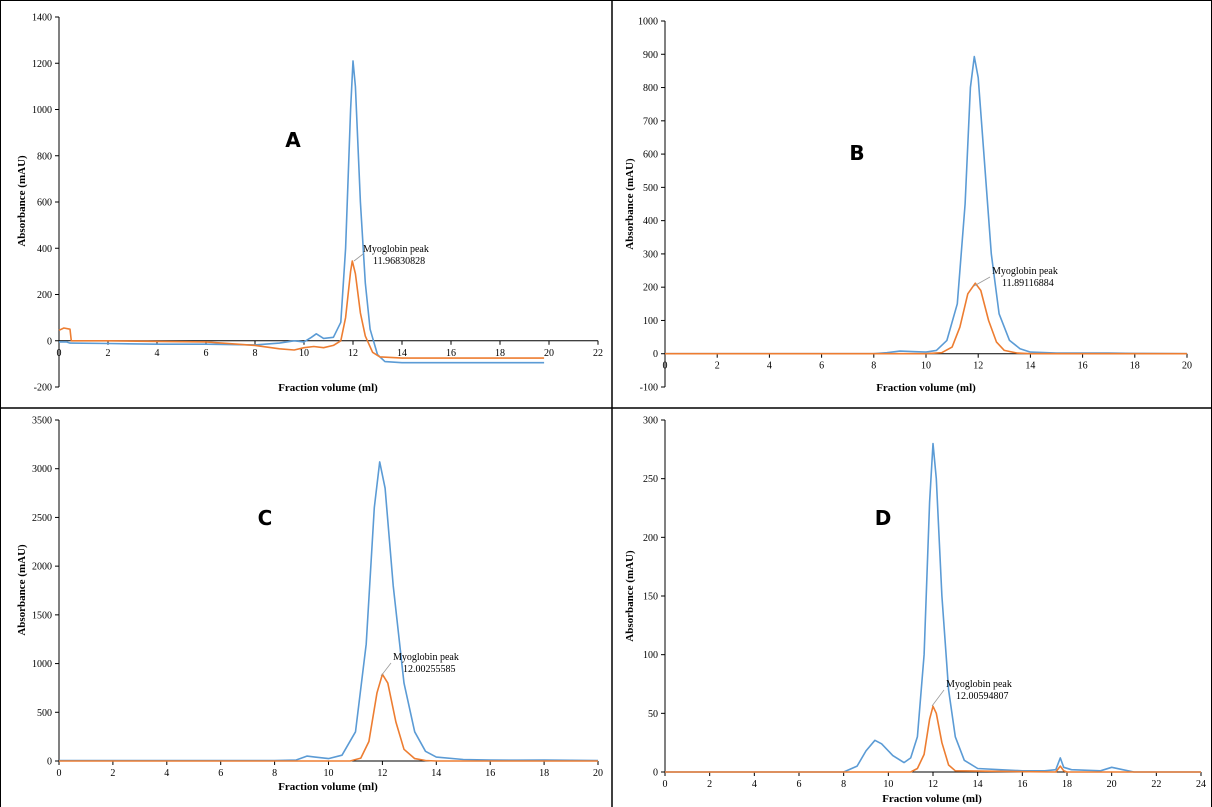 The image size is (1212, 807). What do you see at coordinates (293, 140) in the screenshot?
I see `panel-label: A` at bounding box center [293, 140].